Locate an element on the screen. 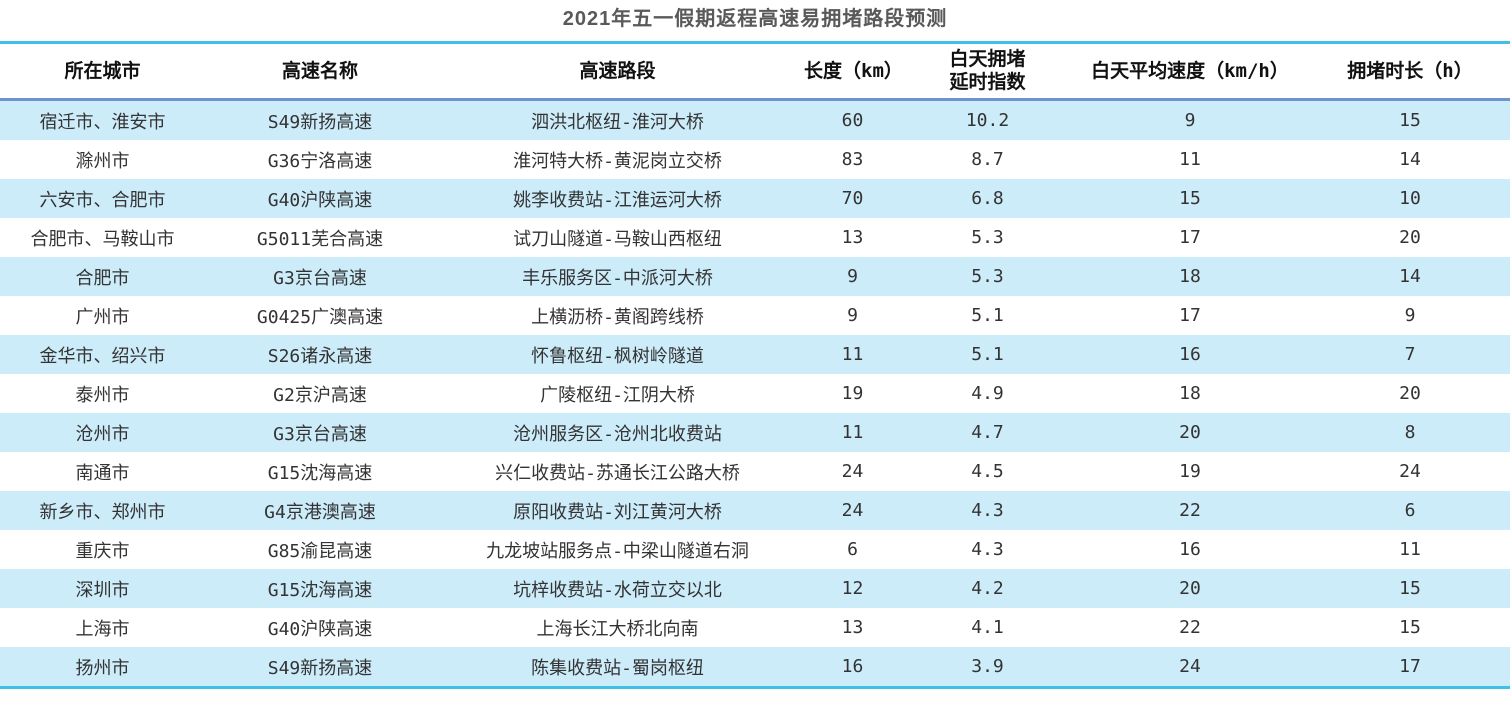  table-cell: 10.2 is located at coordinates (987, 120).